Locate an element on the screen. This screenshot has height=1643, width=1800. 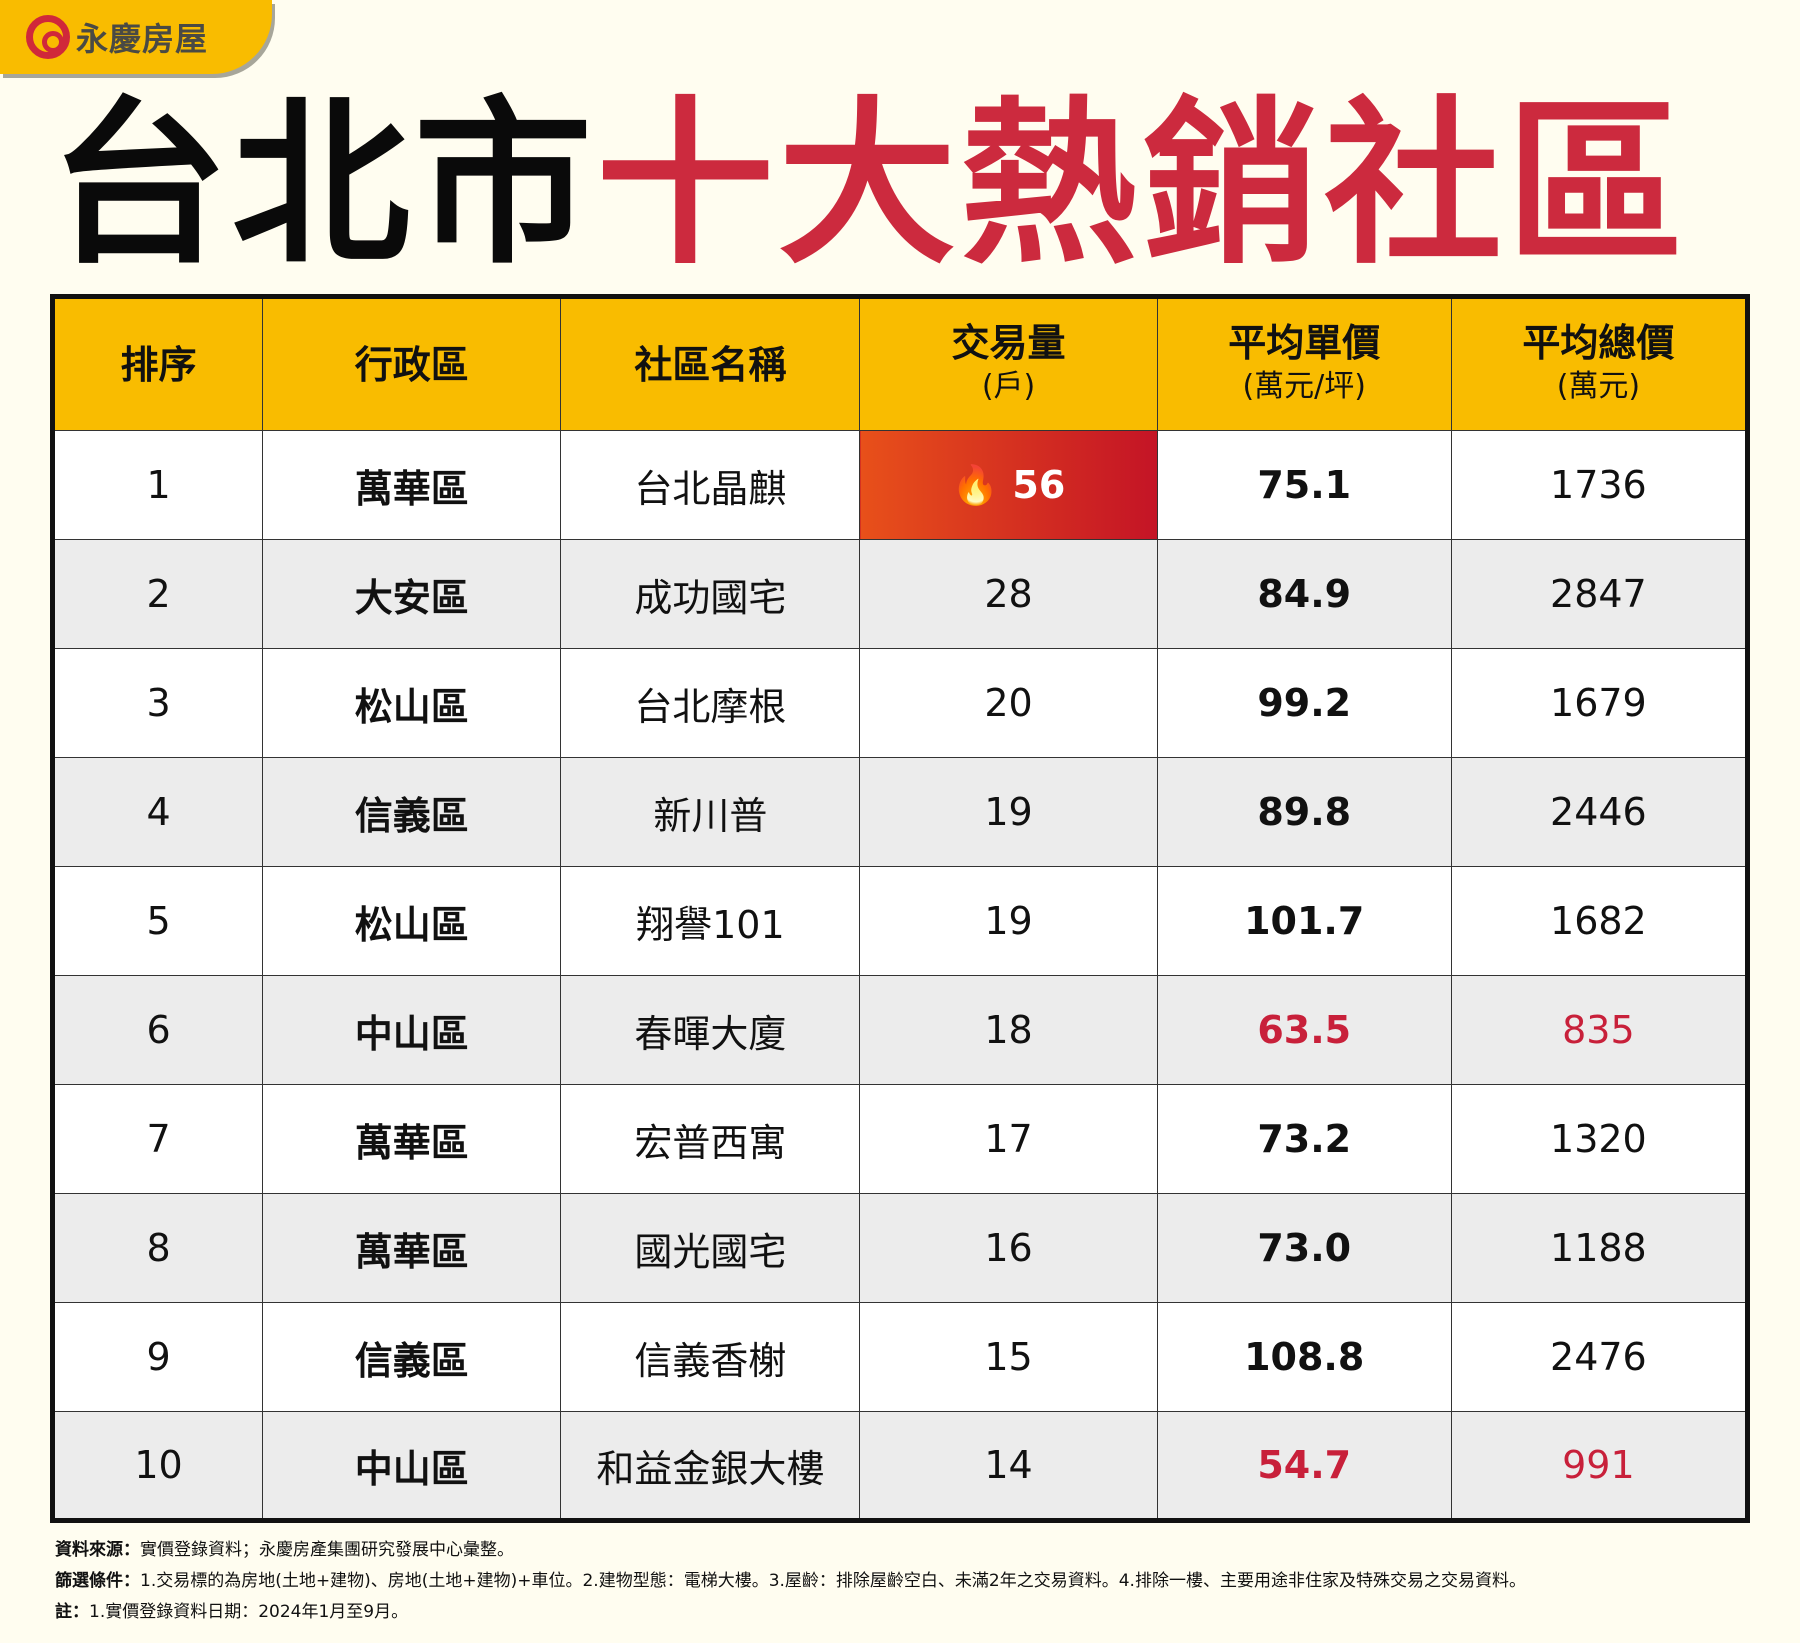
table-row: 4 信義區 新川普 19 89.8 2446 is located at coordinates (900, 812).